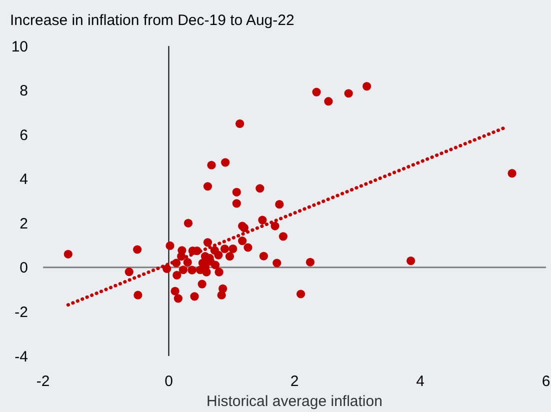 The height and width of the screenshot is (412, 551). I want to click on y-tick-label: -2, so click(21, 312).